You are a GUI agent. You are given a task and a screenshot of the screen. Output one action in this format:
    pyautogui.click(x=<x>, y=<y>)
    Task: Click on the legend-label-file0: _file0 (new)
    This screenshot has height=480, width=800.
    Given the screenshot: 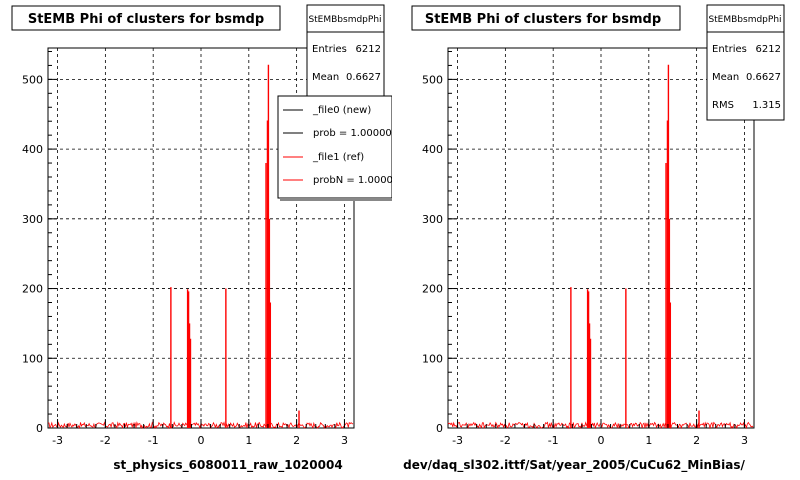 What is the action you would take?
    pyautogui.click(x=341, y=110)
    